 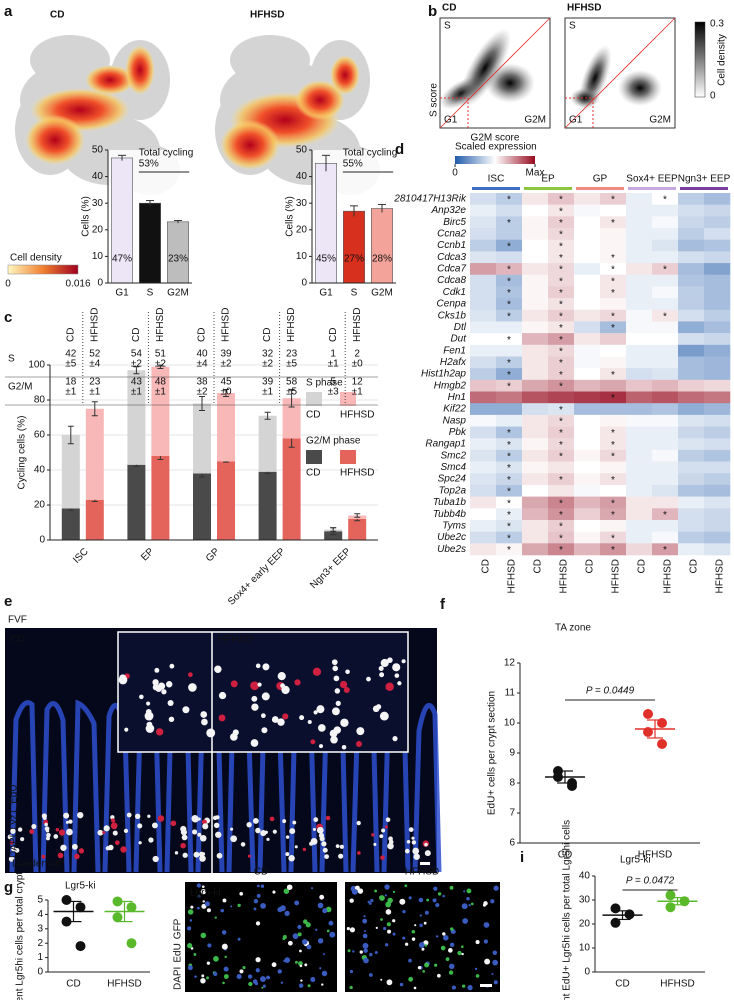 I want to click on density-blob, so click(x=485, y=68).